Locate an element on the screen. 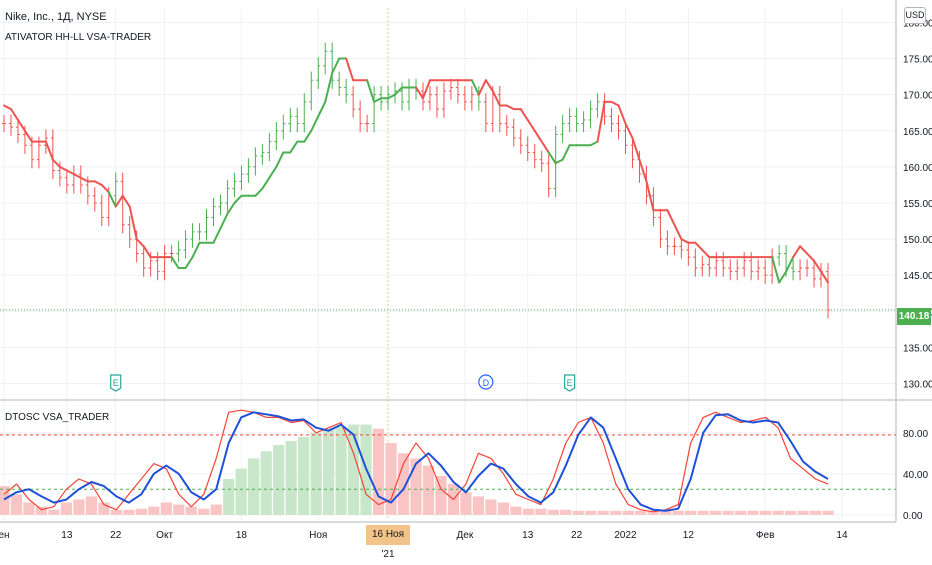 This screenshot has width=932, height=565. event-label: D is located at coordinates (486, 383).